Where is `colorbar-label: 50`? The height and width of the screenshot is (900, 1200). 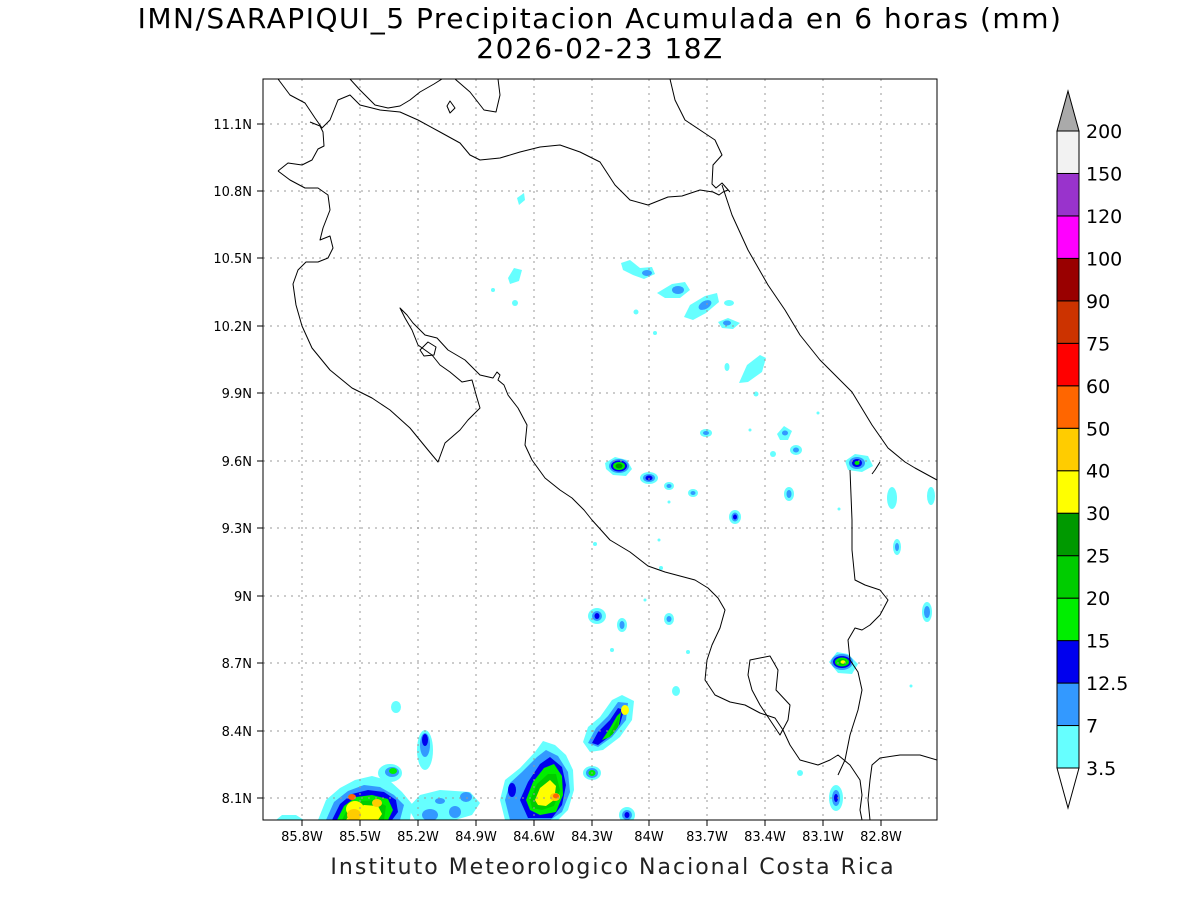
colorbar-label: 50 is located at coordinates (1098, 429).